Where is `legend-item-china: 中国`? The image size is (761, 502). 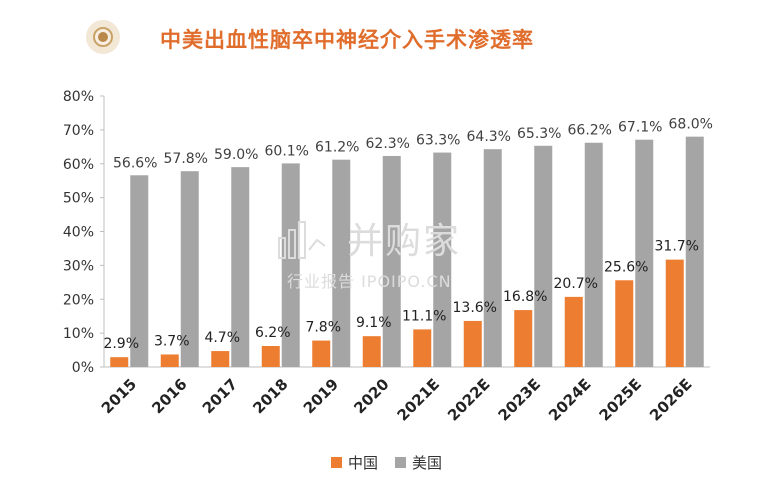 legend-item-china: 中国 is located at coordinates (354, 462).